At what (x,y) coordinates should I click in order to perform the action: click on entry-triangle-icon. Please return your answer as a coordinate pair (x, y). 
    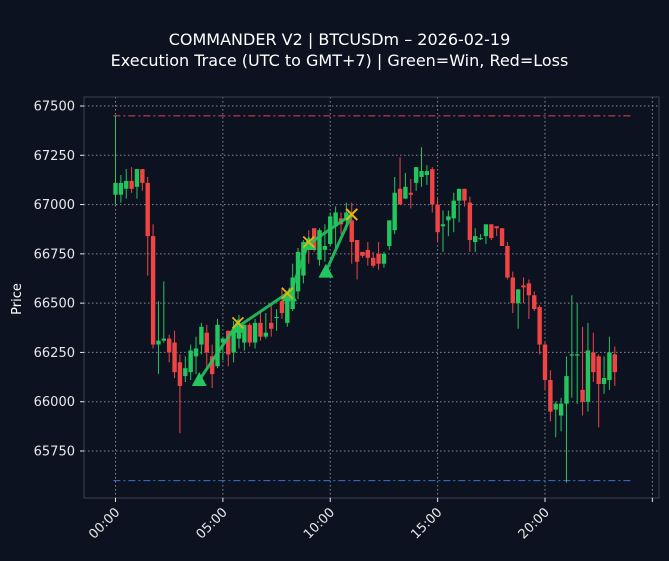
    Looking at the image, I should click on (238, 325).